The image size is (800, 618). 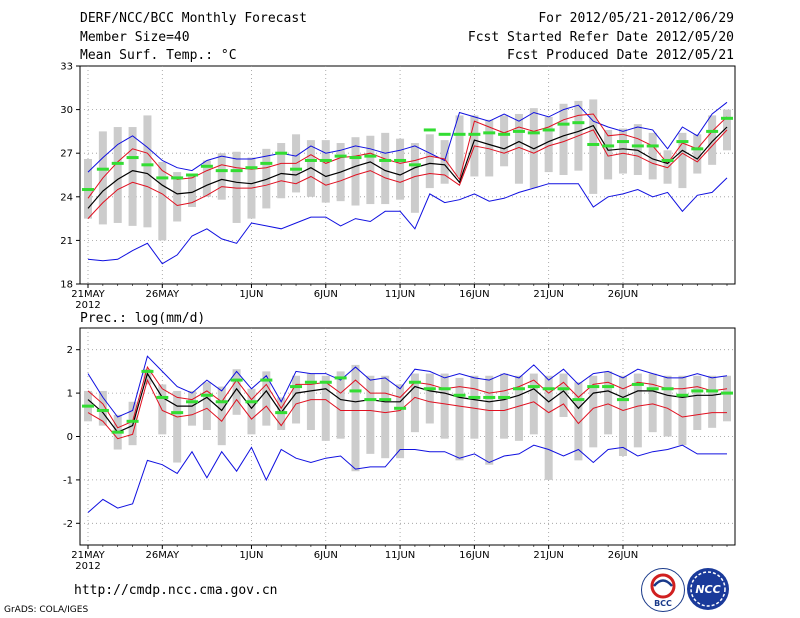 What do you see at coordinates (407, 478) in the screenshot?
I see `precipitation-min-line` at bounding box center [407, 478].